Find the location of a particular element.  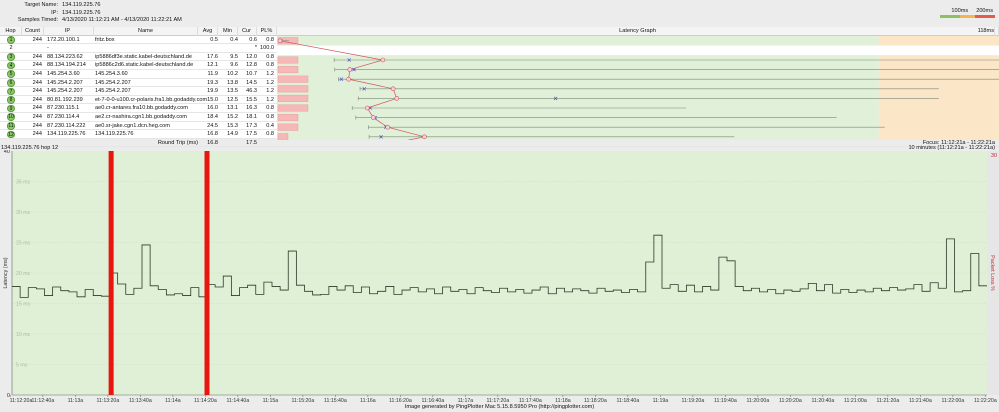

name-cell: ae2.cr-nashira.cgn1.bb.godaddy.com is located at coordinates (141, 116).